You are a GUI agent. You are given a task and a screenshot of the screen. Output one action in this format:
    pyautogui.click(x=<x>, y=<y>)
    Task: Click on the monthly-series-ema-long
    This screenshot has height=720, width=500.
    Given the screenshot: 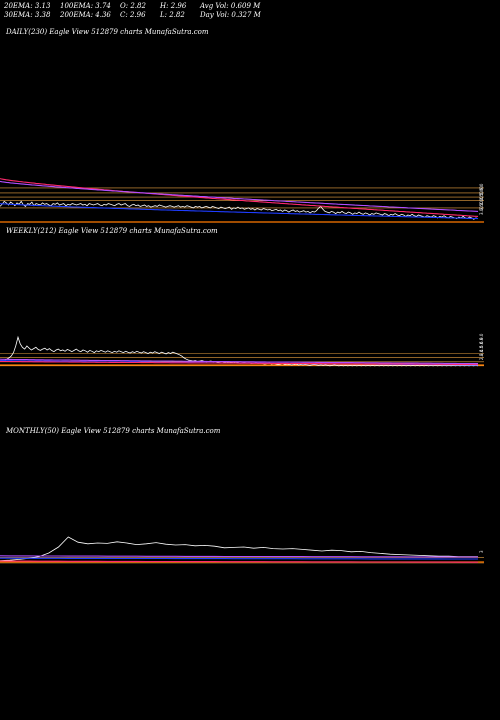 What is the action you would take?
    pyautogui.click(x=239, y=561)
    